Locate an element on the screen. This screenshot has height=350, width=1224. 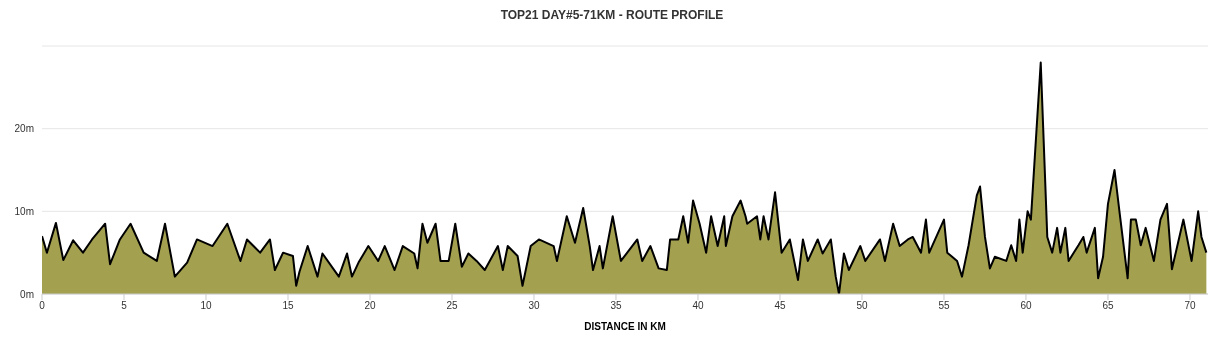
x-tick-label: 10 is located at coordinates (206, 306).